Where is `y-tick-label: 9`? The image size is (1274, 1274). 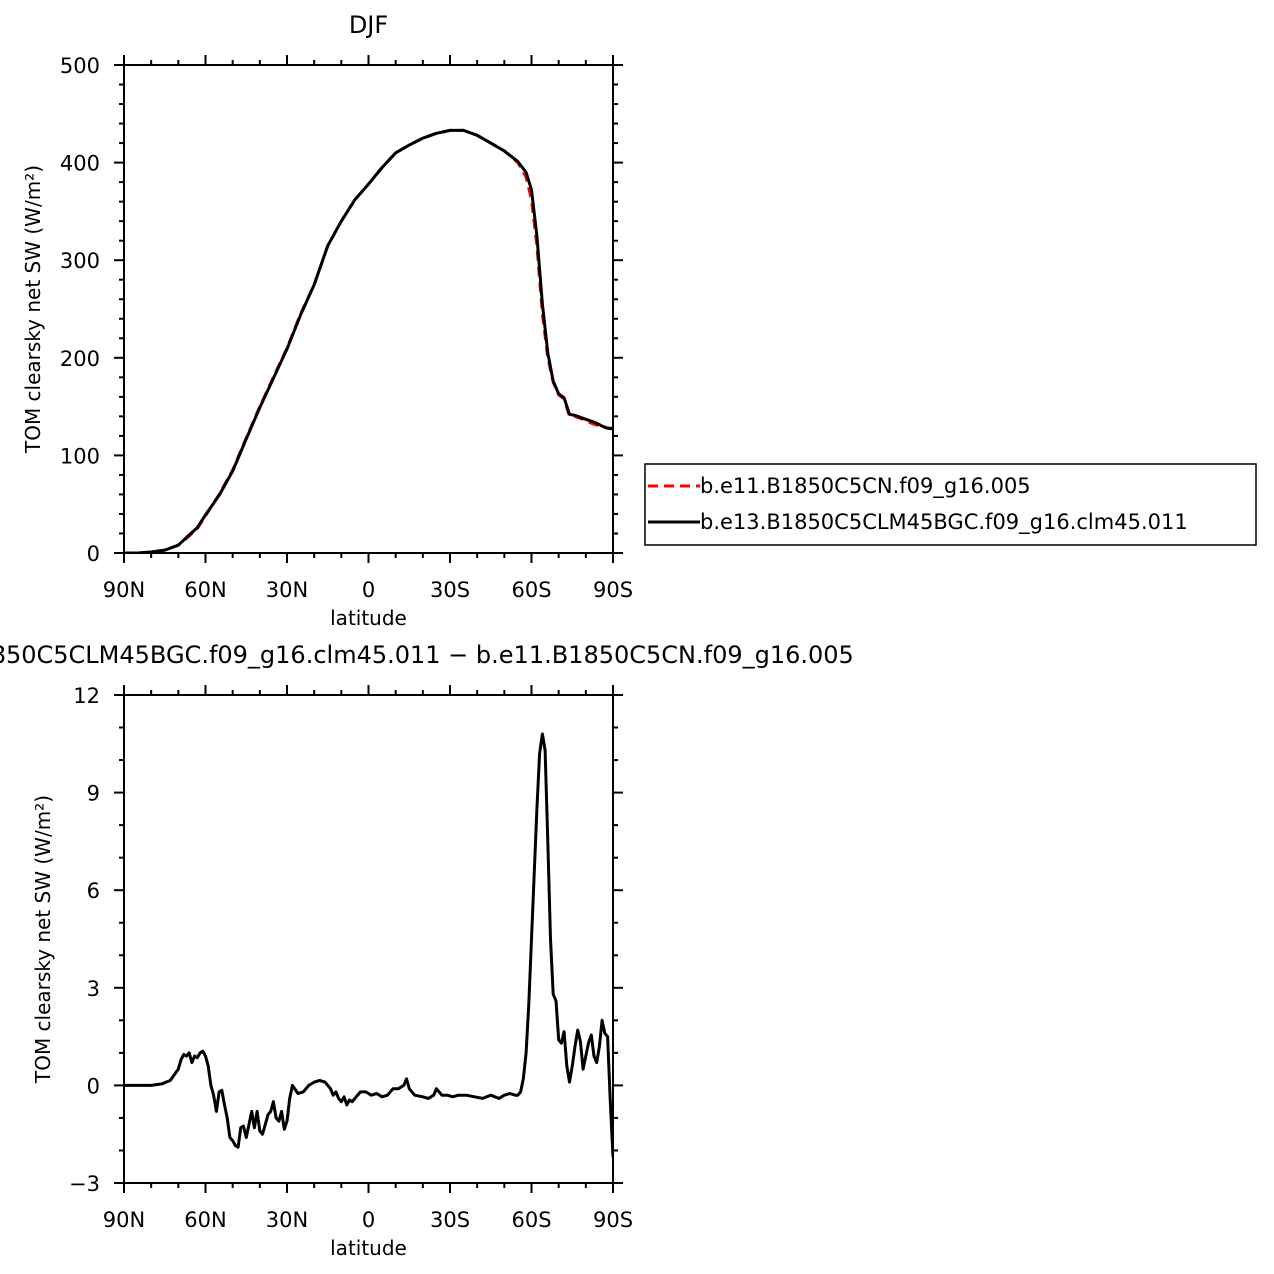 y-tick-label: 9 is located at coordinates (93, 794).